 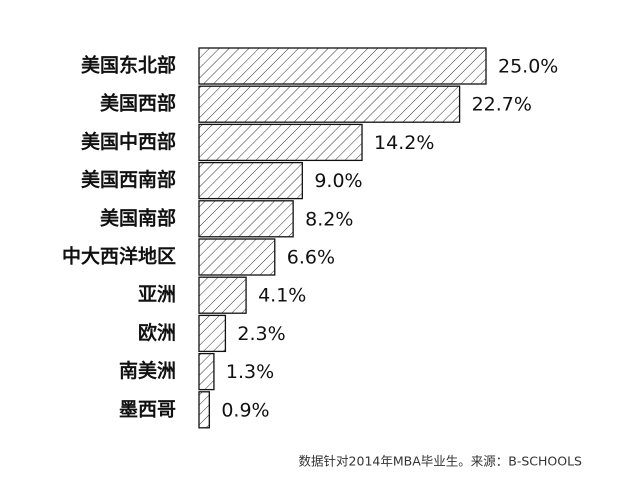 I want to click on source-note: 数据针对2014年MBA毕业生。来源：B-SCHOOLS, so click(x=441, y=461).